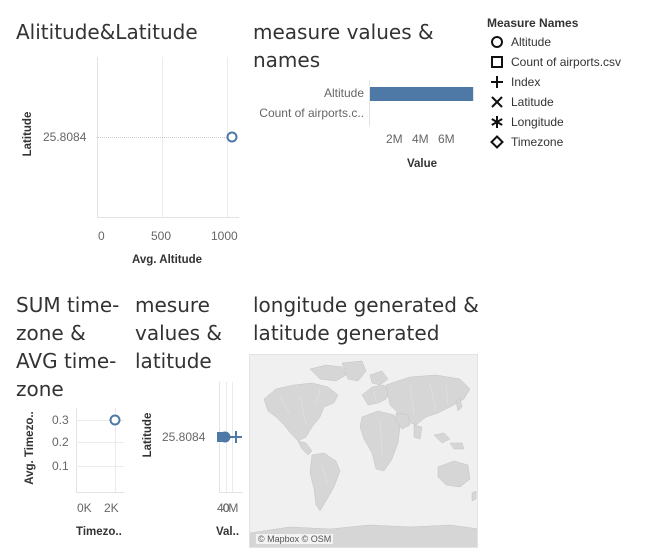  Describe the element at coordinates (179, 333) in the screenshot. I see `panel-title-mv-lat: mesure values & latitude` at that location.